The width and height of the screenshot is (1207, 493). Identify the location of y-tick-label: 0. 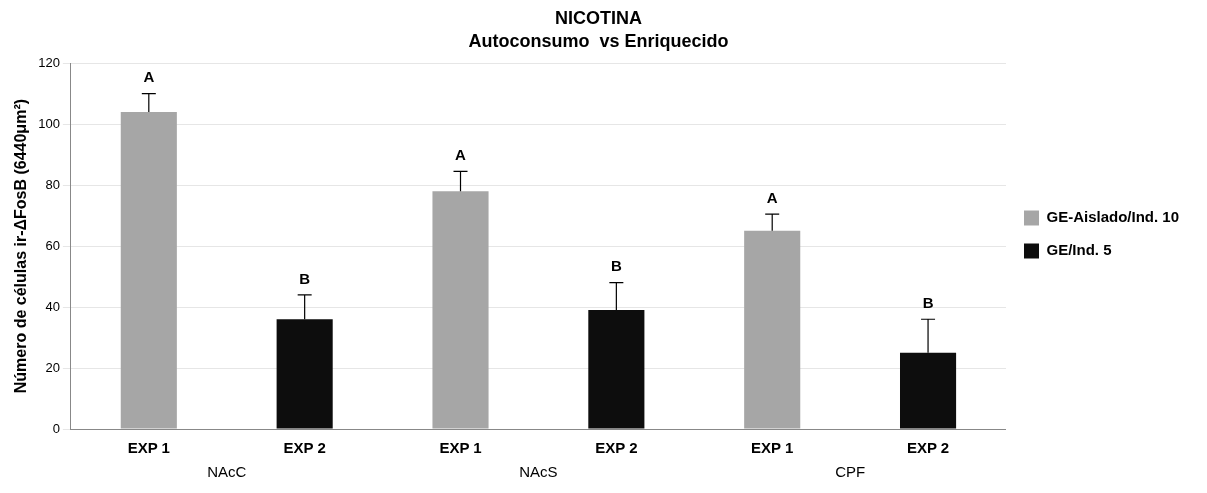
(56, 428).